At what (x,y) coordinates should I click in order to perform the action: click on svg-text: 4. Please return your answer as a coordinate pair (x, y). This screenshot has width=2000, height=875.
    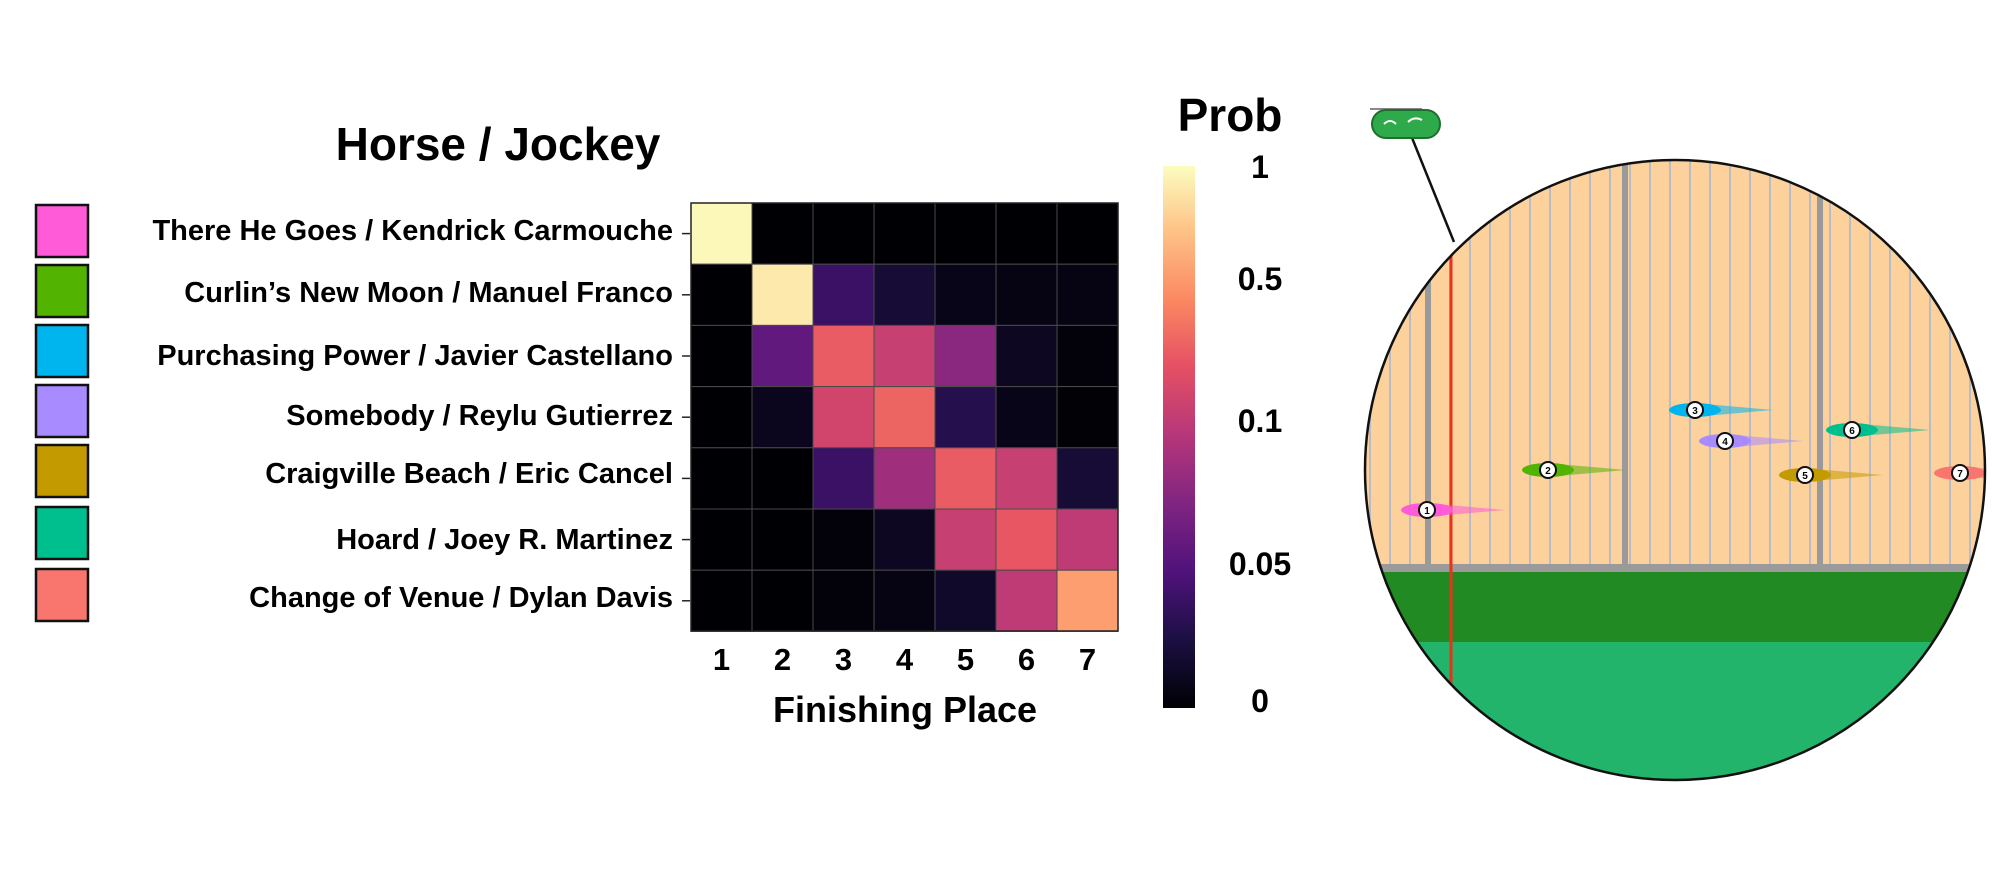
    Looking at the image, I should click on (1725, 442).